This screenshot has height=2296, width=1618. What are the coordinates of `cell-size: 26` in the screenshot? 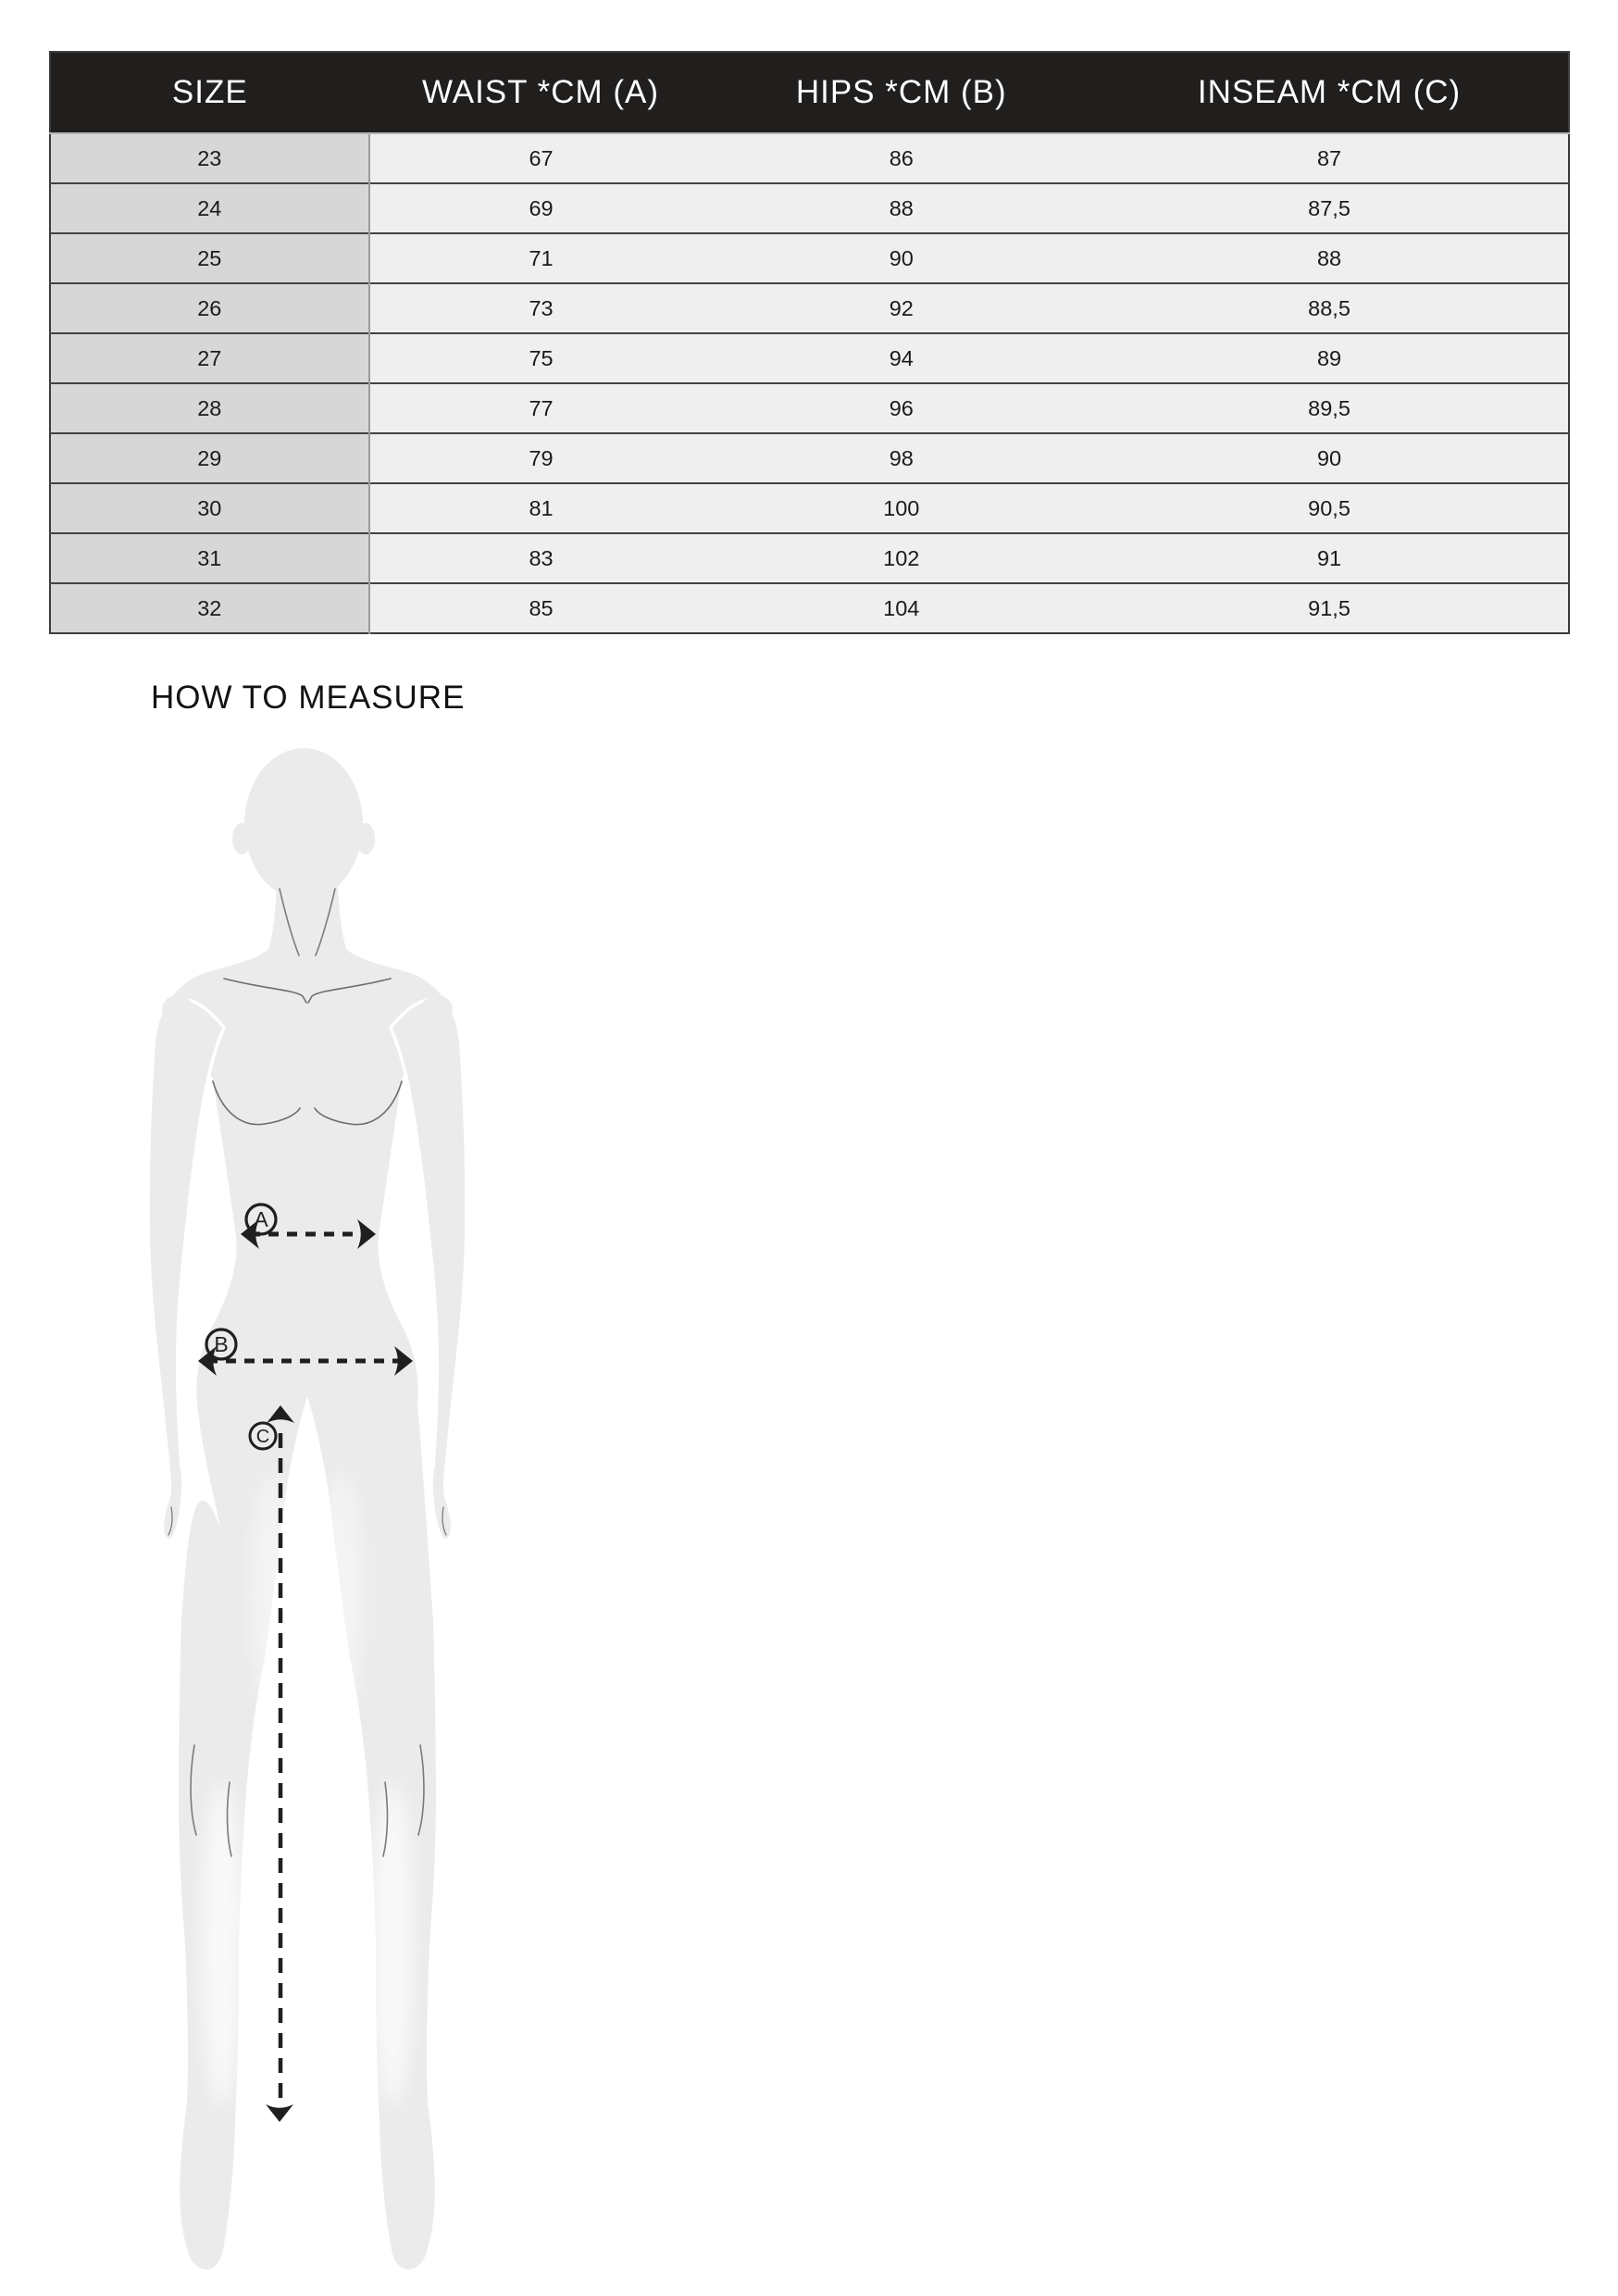 It's located at (210, 307).